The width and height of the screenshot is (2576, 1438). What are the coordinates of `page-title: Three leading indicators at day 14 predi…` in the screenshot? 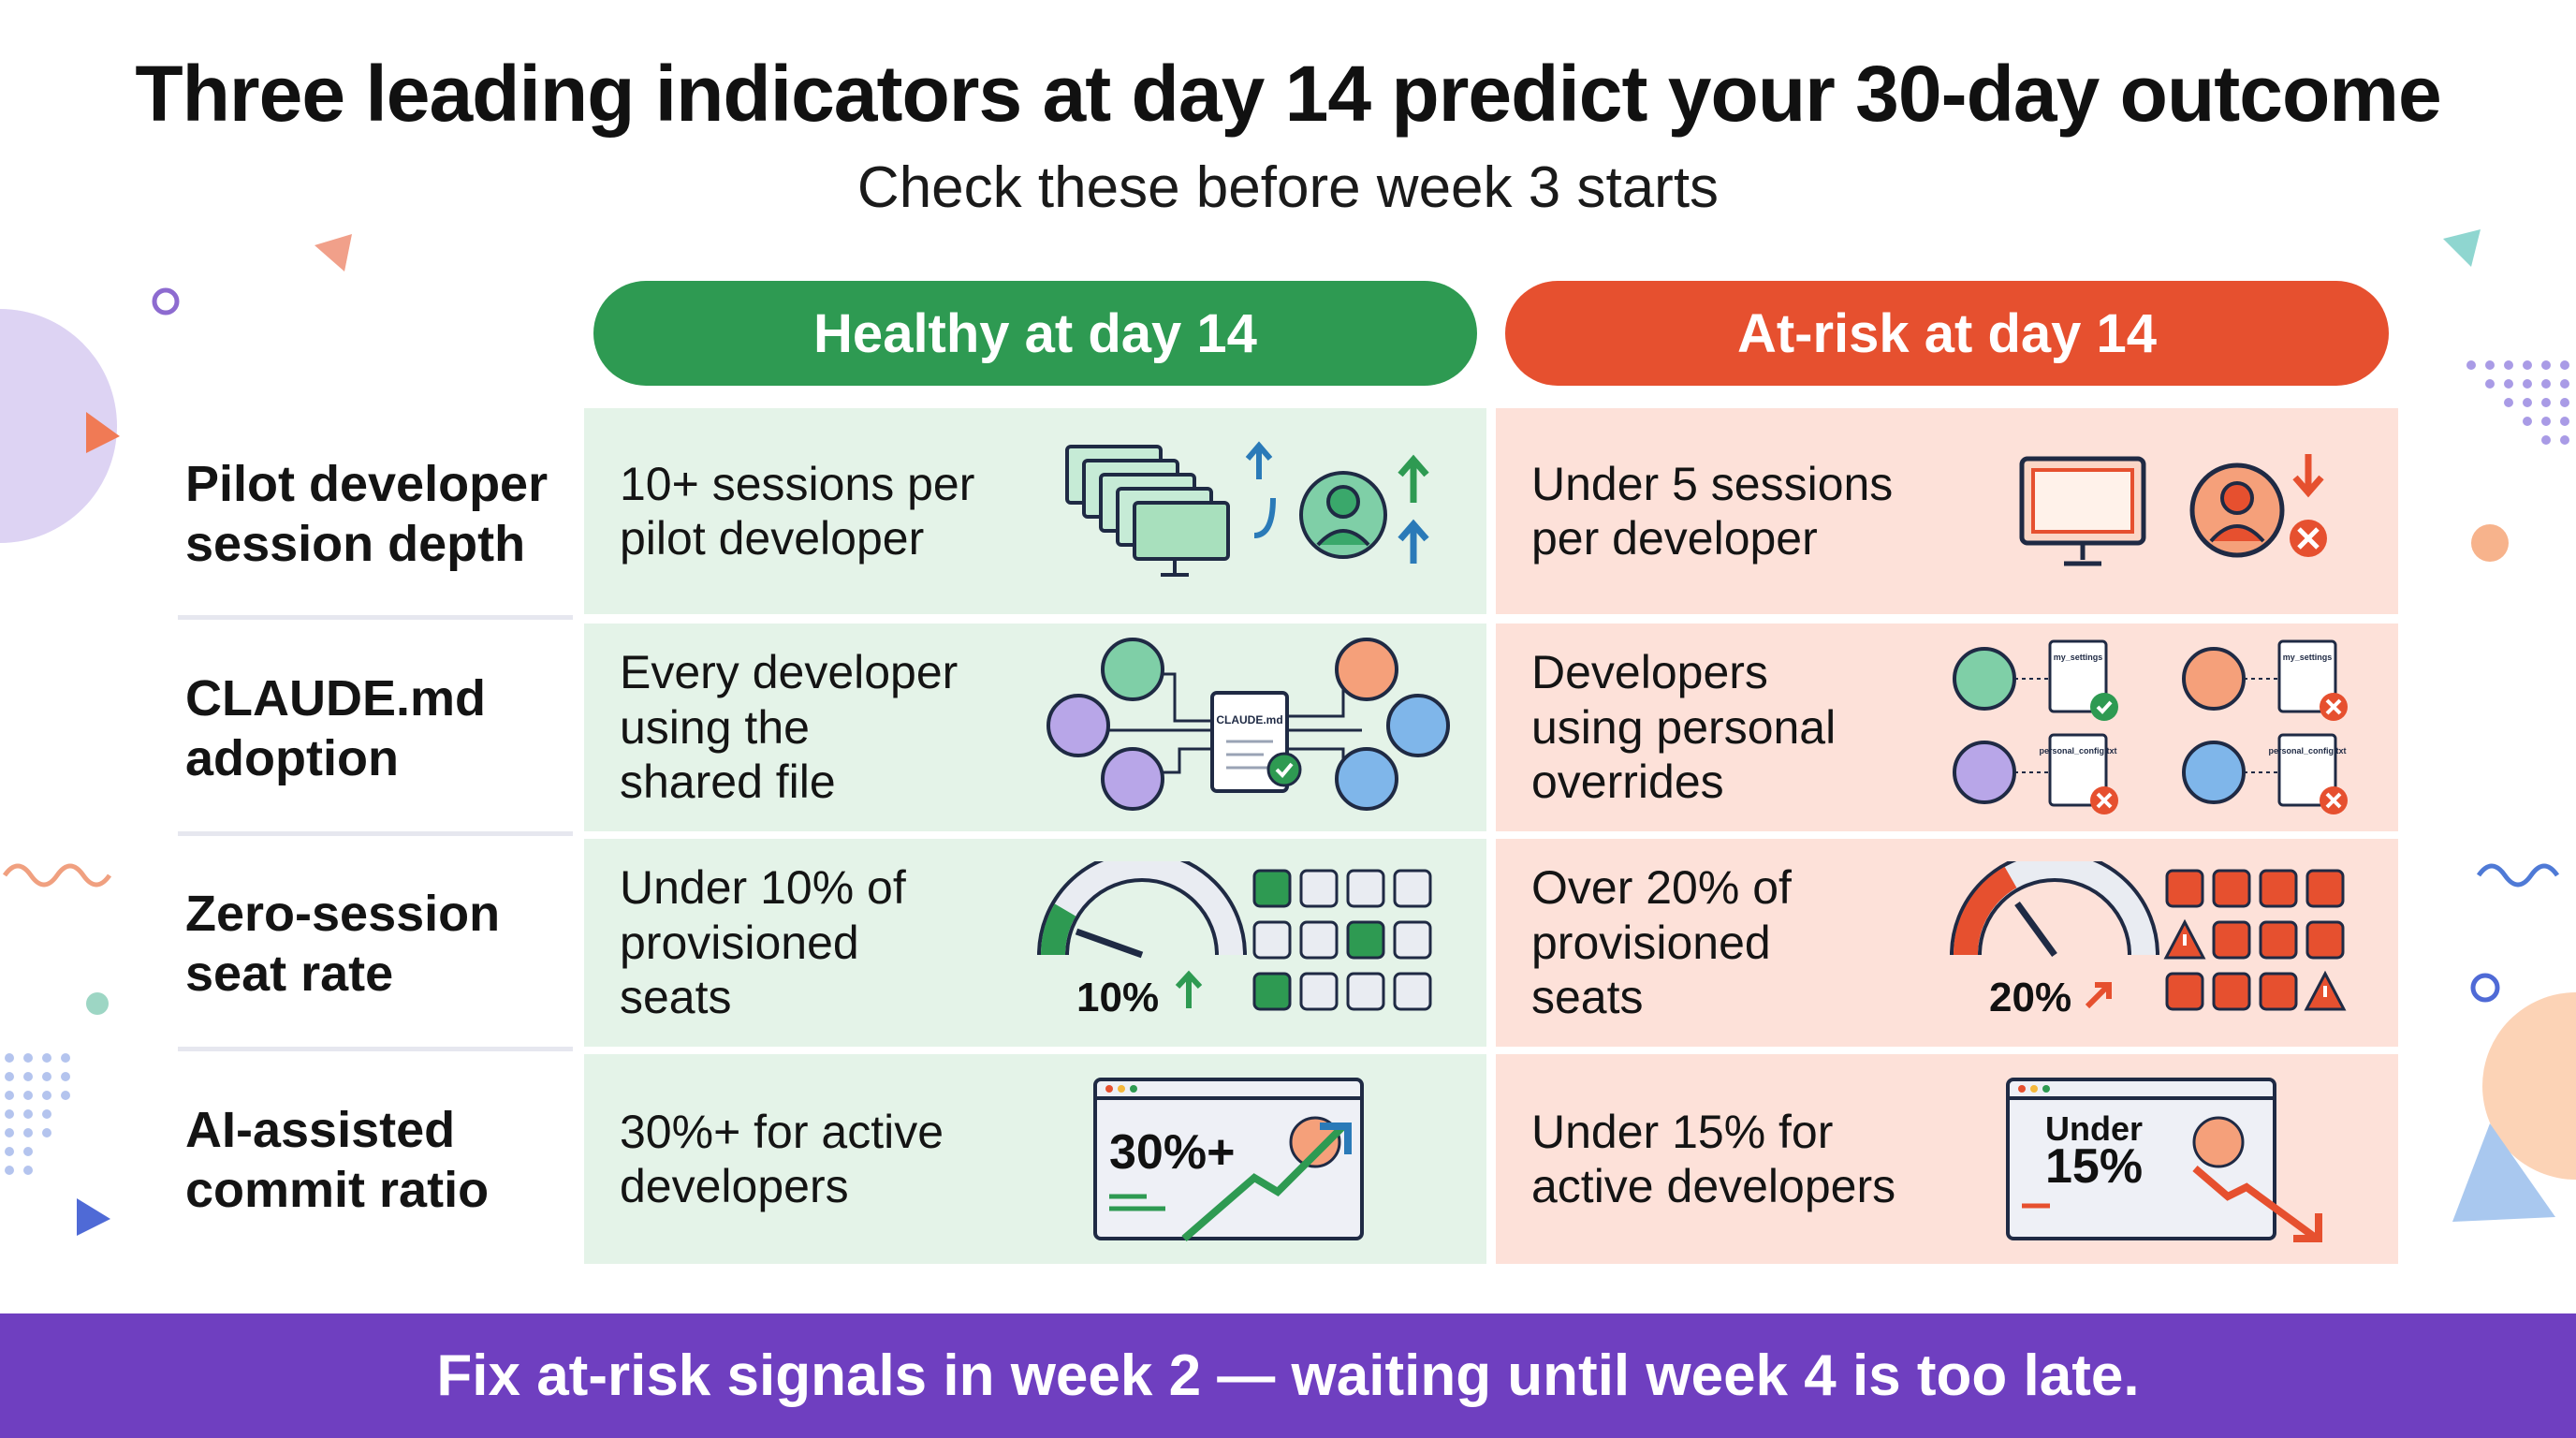 It's located at (1288, 94).